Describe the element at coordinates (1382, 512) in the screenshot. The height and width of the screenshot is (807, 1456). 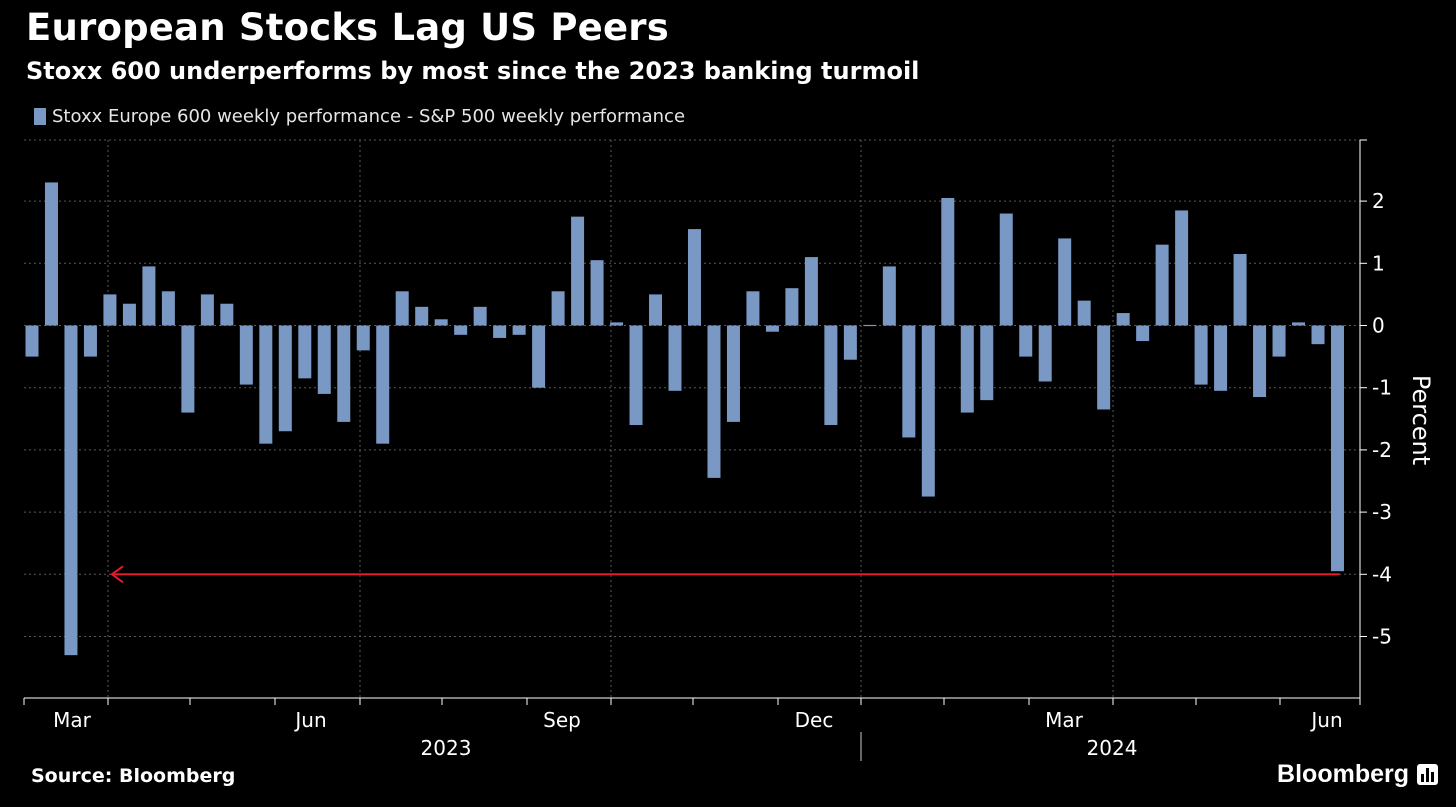
I see `y-tick-label: -3` at that location.